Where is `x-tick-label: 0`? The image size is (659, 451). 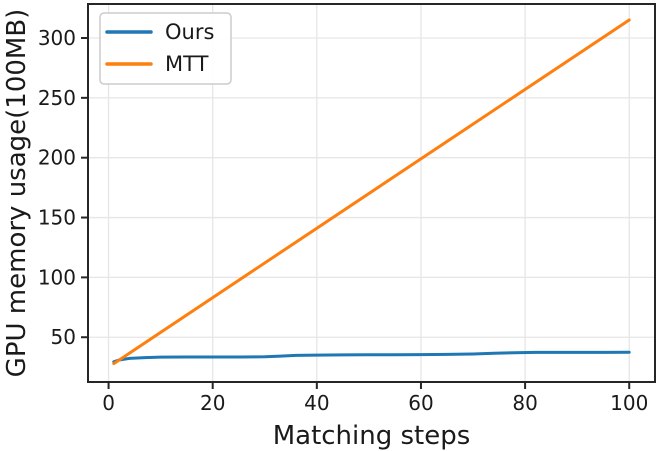 x-tick-label: 0 is located at coordinates (108, 403).